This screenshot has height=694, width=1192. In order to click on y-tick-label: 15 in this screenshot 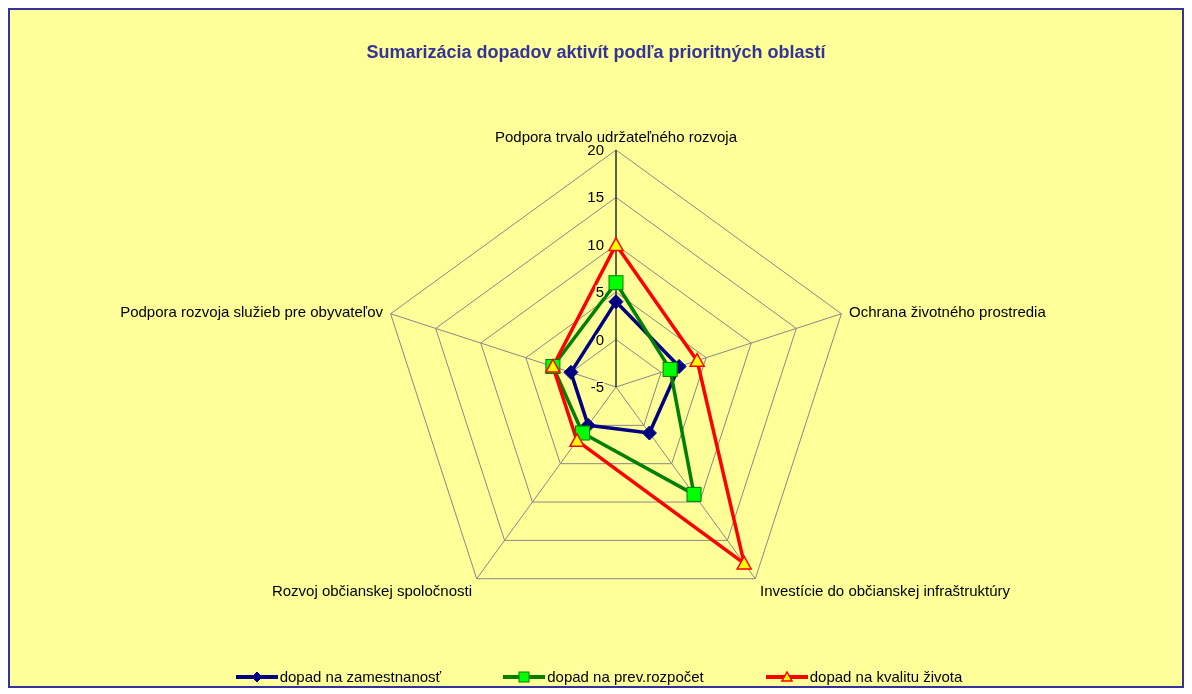, I will do `click(595, 197)`.